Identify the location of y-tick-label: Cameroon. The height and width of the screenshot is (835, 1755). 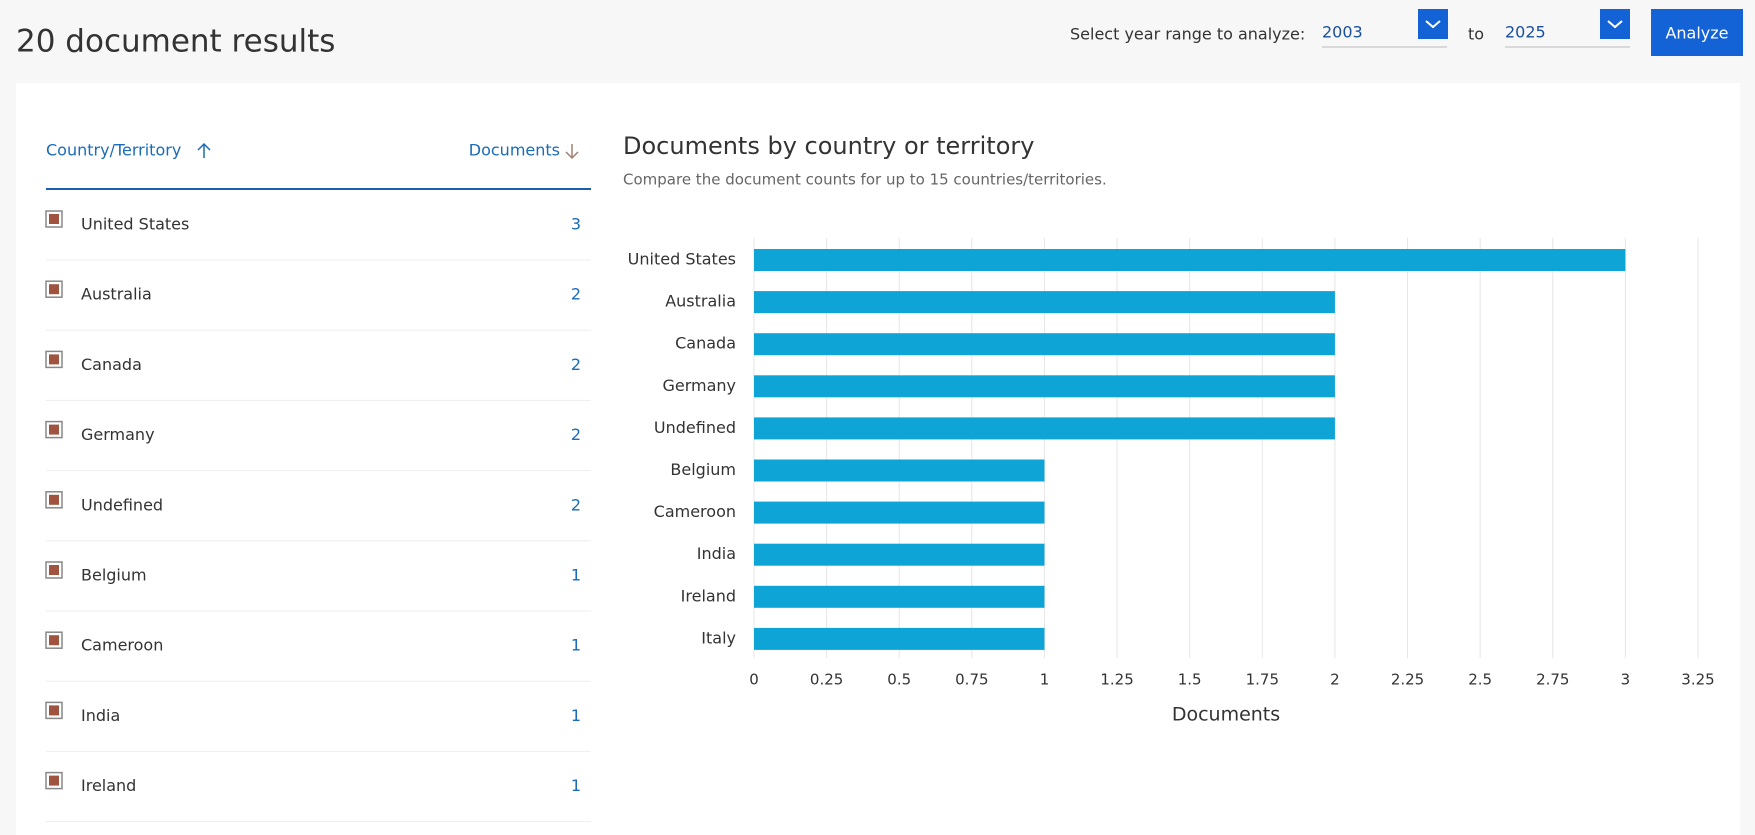
(695, 511).